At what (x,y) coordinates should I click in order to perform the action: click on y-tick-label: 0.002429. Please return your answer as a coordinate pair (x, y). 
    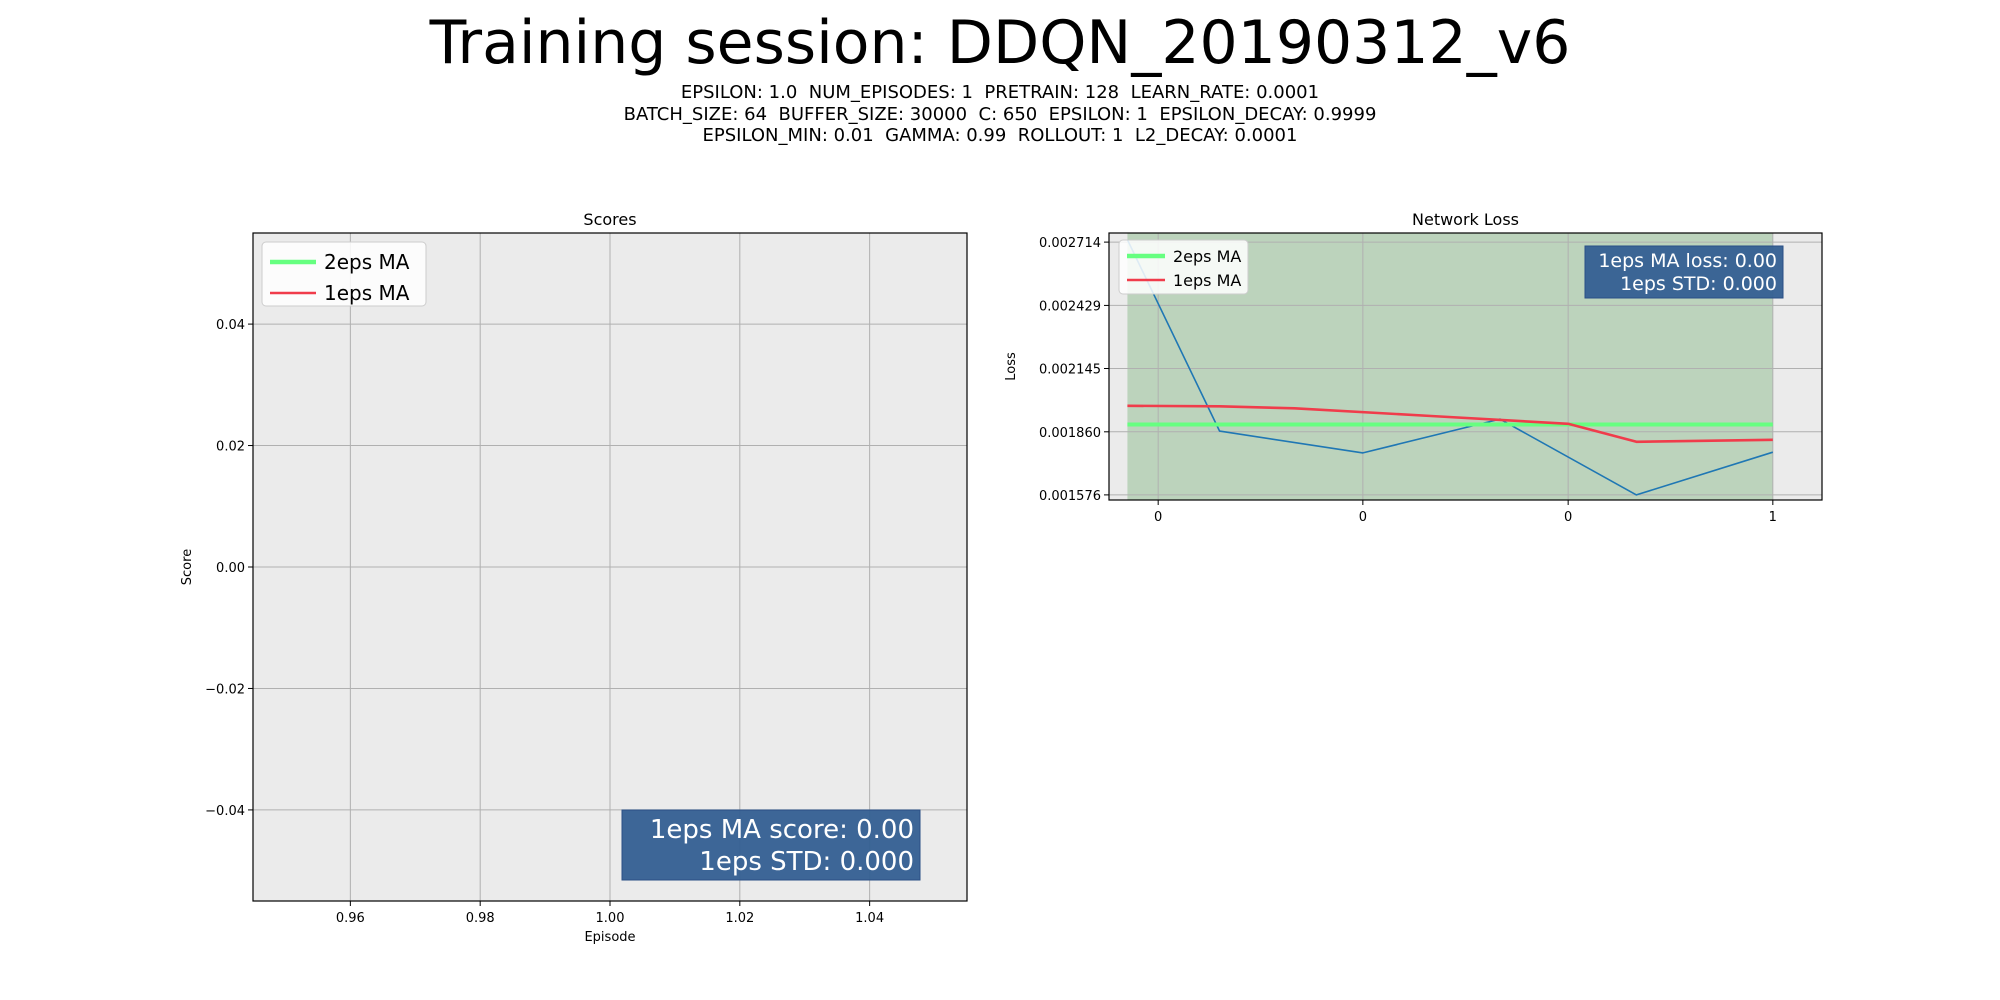
    Looking at the image, I should click on (1070, 306).